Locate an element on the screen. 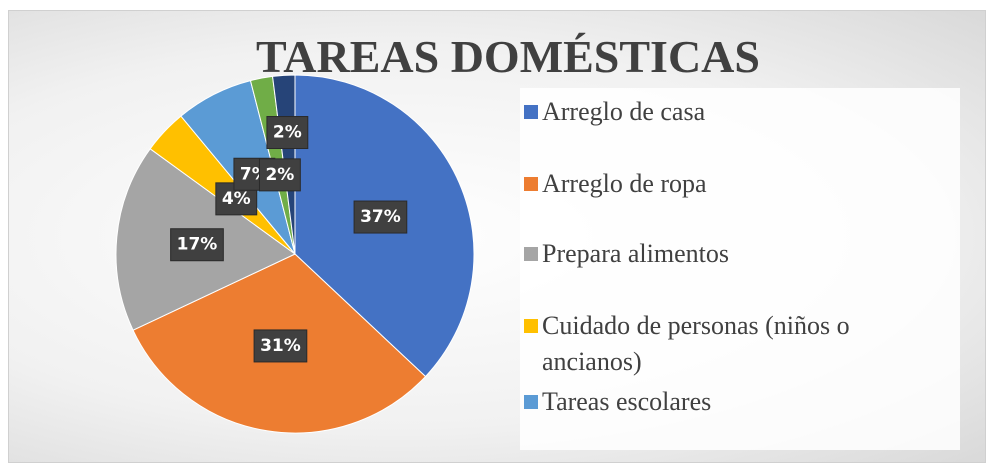  legend-item: Cuidado de personas (niños o ancianos) is located at coordinates (734, 344).